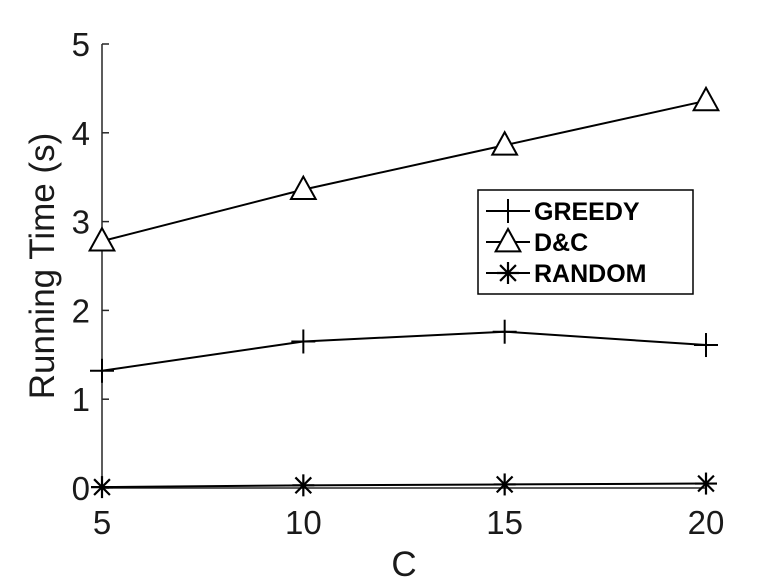  I want to click on x-tick-label: 10, so click(303, 522).